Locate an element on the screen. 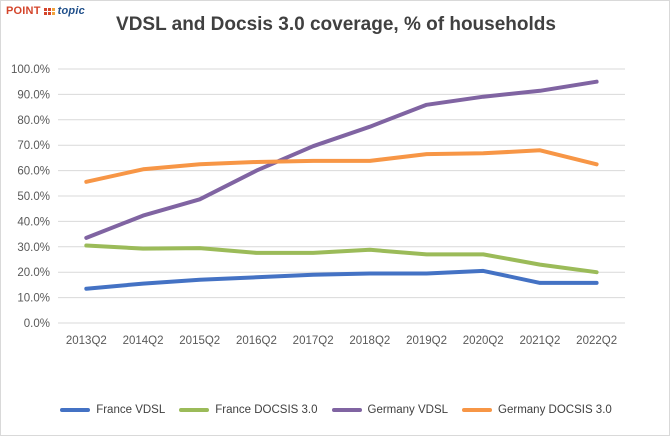 The width and height of the screenshot is (672, 438). legend-item: Germany VDSL is located at coordinates (390, 410).